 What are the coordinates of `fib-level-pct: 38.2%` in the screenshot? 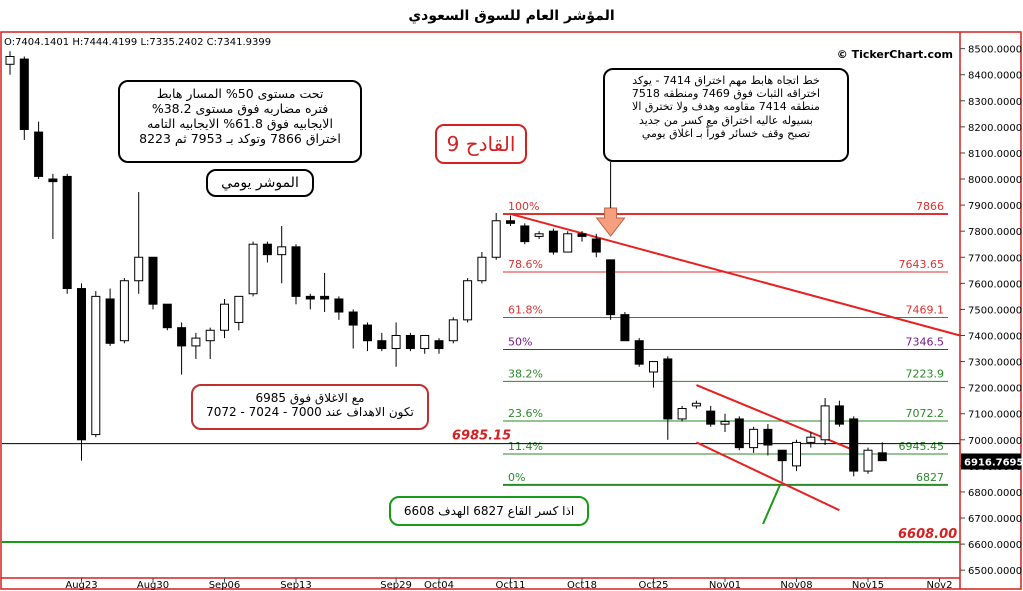 It's located at (525, 373).